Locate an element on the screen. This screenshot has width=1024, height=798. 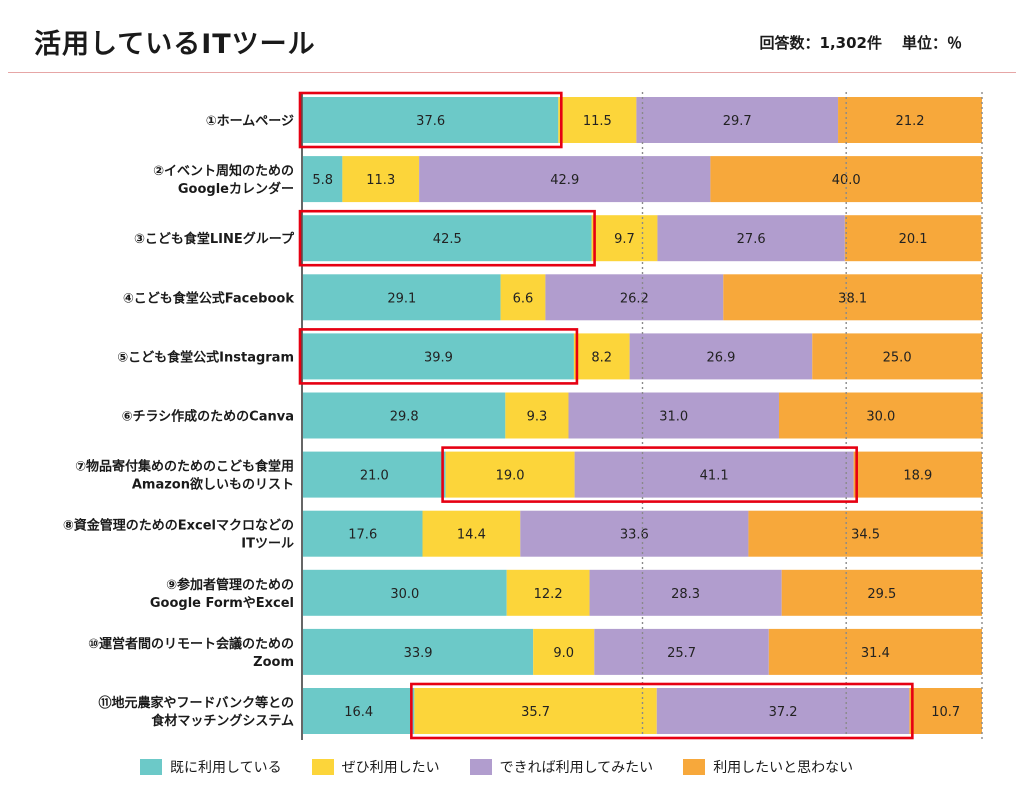
data-label: 14.4 is located at coordinates (471, 535).